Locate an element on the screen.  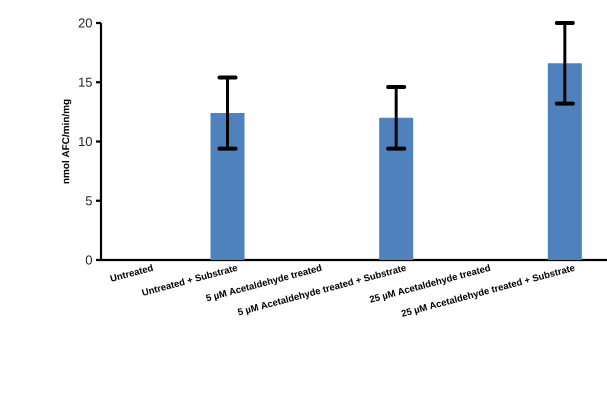
y-tick-label: 20 is located at coordinates (85, 23).